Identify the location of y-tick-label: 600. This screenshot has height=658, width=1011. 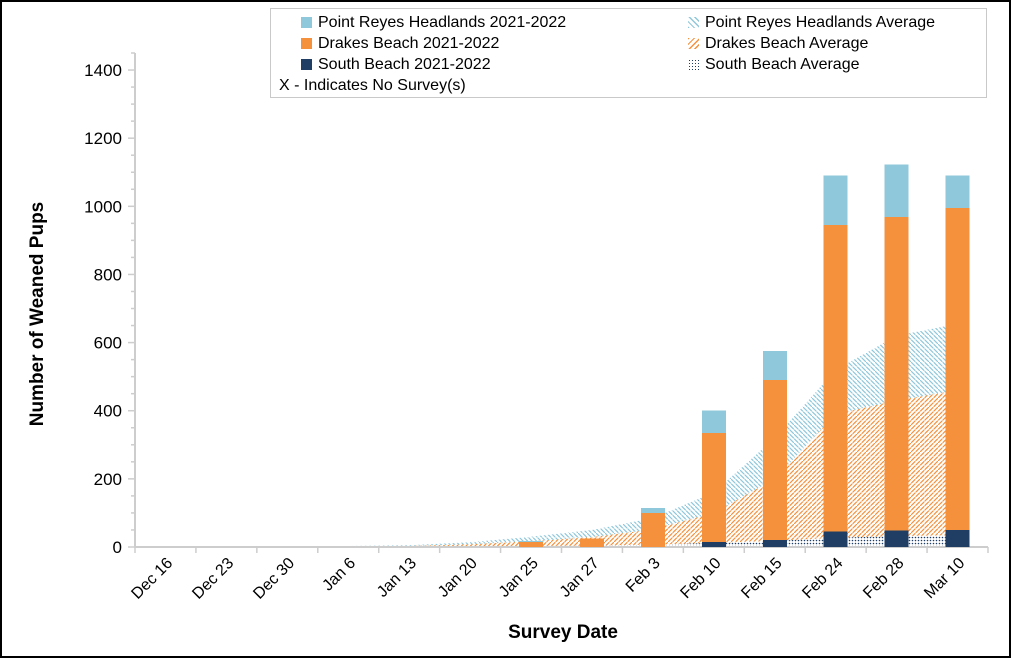
(108, 343).